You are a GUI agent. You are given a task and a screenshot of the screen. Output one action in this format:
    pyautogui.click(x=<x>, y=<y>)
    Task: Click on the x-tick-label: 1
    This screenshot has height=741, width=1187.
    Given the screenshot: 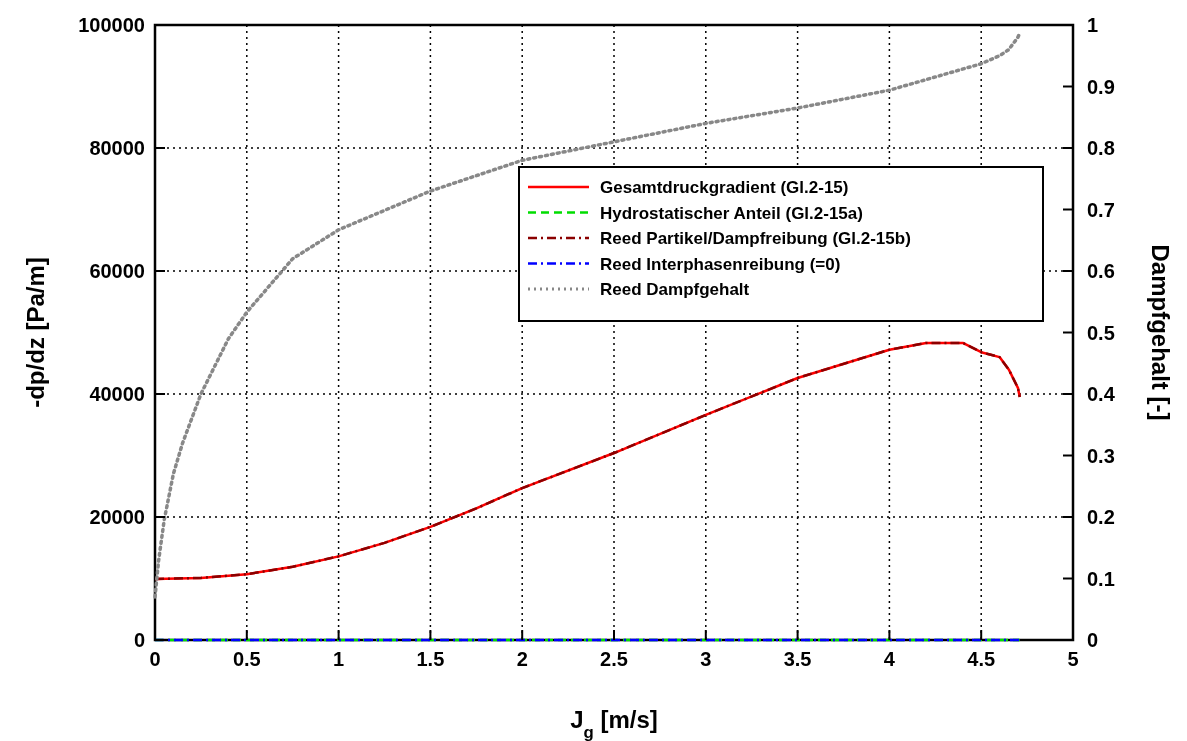 What is the action you would take?
    pyautogui.click(x=339, y=659)
    